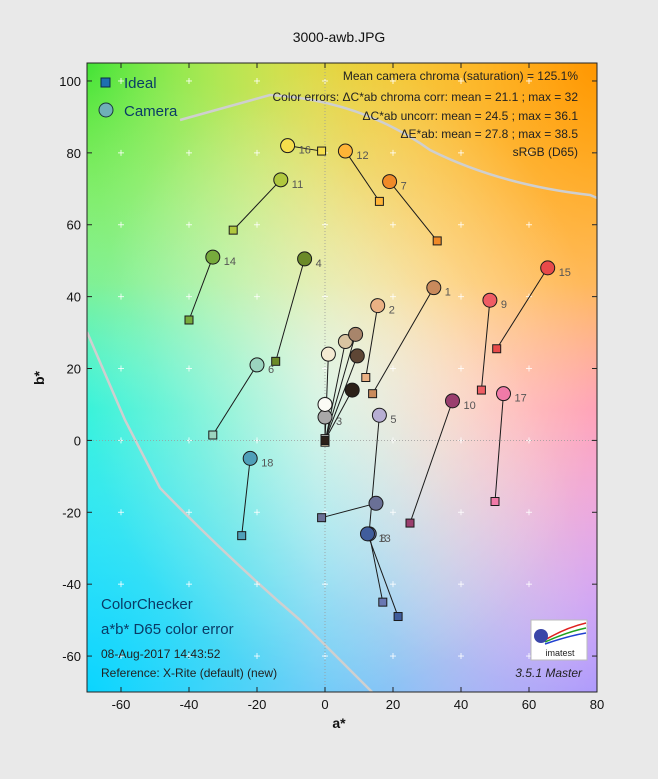  What do you see at coordinates (339, 723) in the screenshot?
I see `x-axis-label: a*` at bounding box center [339, 723].